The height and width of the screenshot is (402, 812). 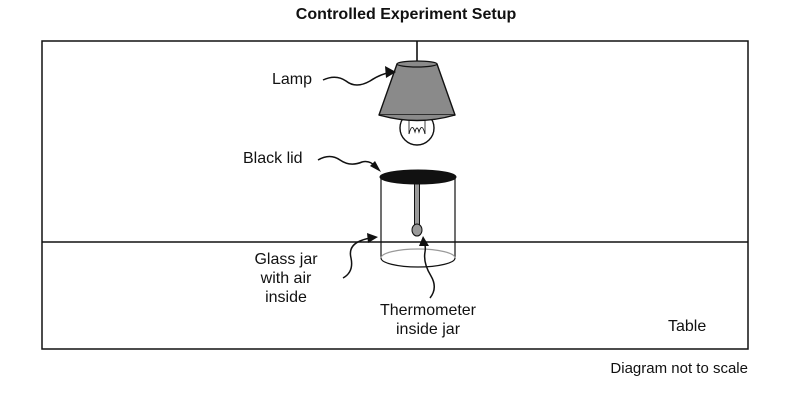 I want to click on diagram-title: Controlled Experiment Setup, so click(x=406, y=14).